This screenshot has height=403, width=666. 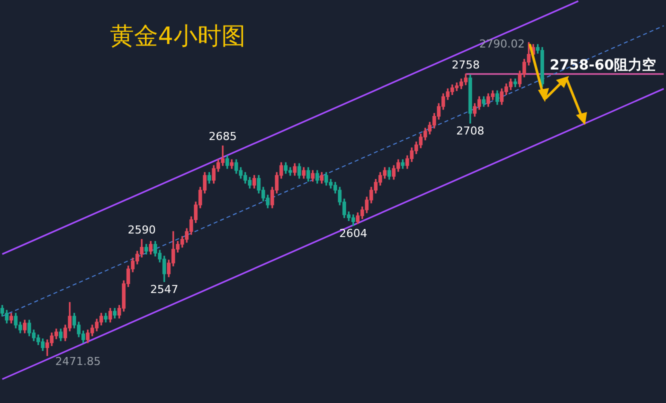 What do you see at coordinates (470, 131) in the screenshot?
I see `annotation: 2708` at bounding box center [470, 131].